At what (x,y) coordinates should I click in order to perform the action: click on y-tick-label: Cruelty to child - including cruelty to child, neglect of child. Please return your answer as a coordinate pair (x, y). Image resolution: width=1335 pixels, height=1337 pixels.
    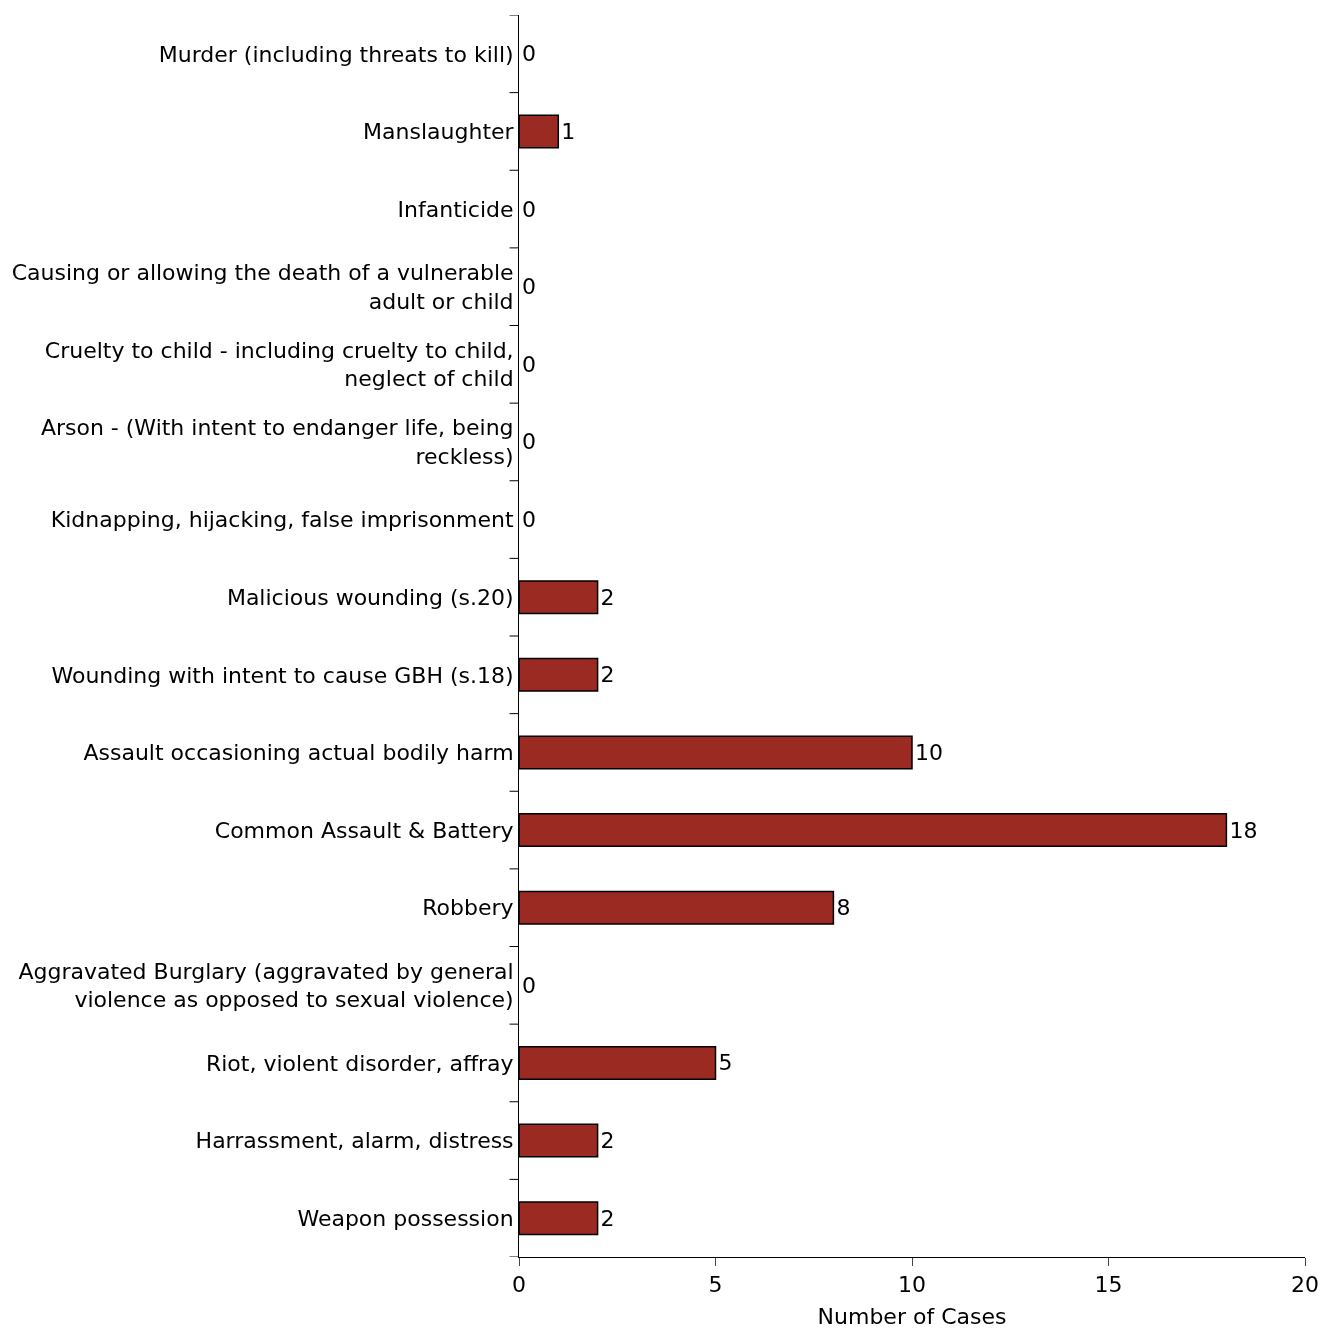
    Looking at the image, I should click on (279, 364).